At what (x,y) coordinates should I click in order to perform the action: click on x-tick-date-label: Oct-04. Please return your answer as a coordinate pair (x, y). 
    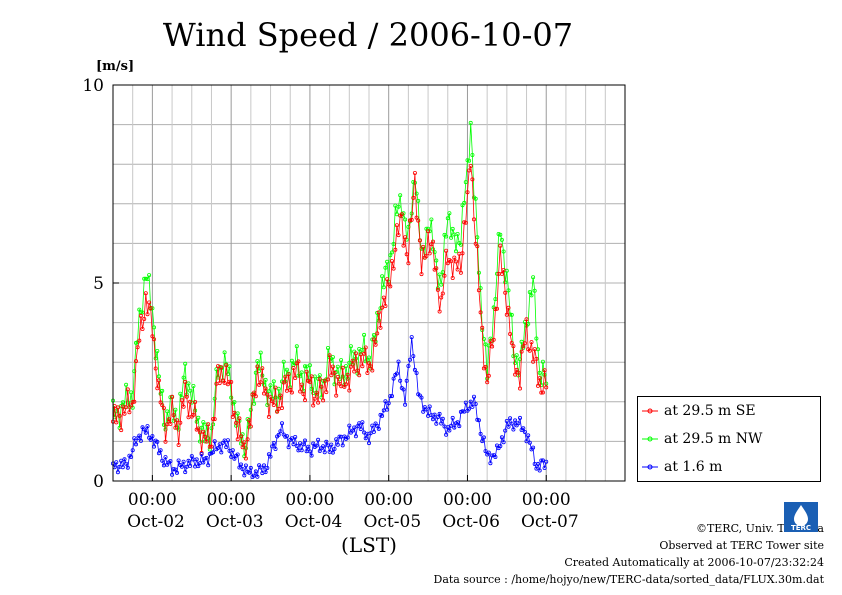
    Looking at the image, I should click on (314, 522).